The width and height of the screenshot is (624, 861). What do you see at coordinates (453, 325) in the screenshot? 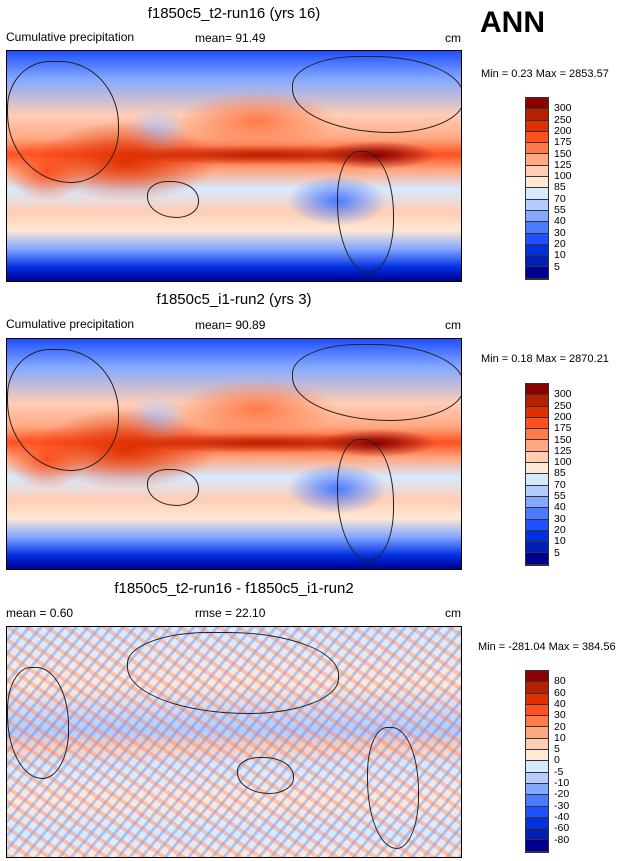
I see `panel2-units: cm` at bounding box center [453, 325].